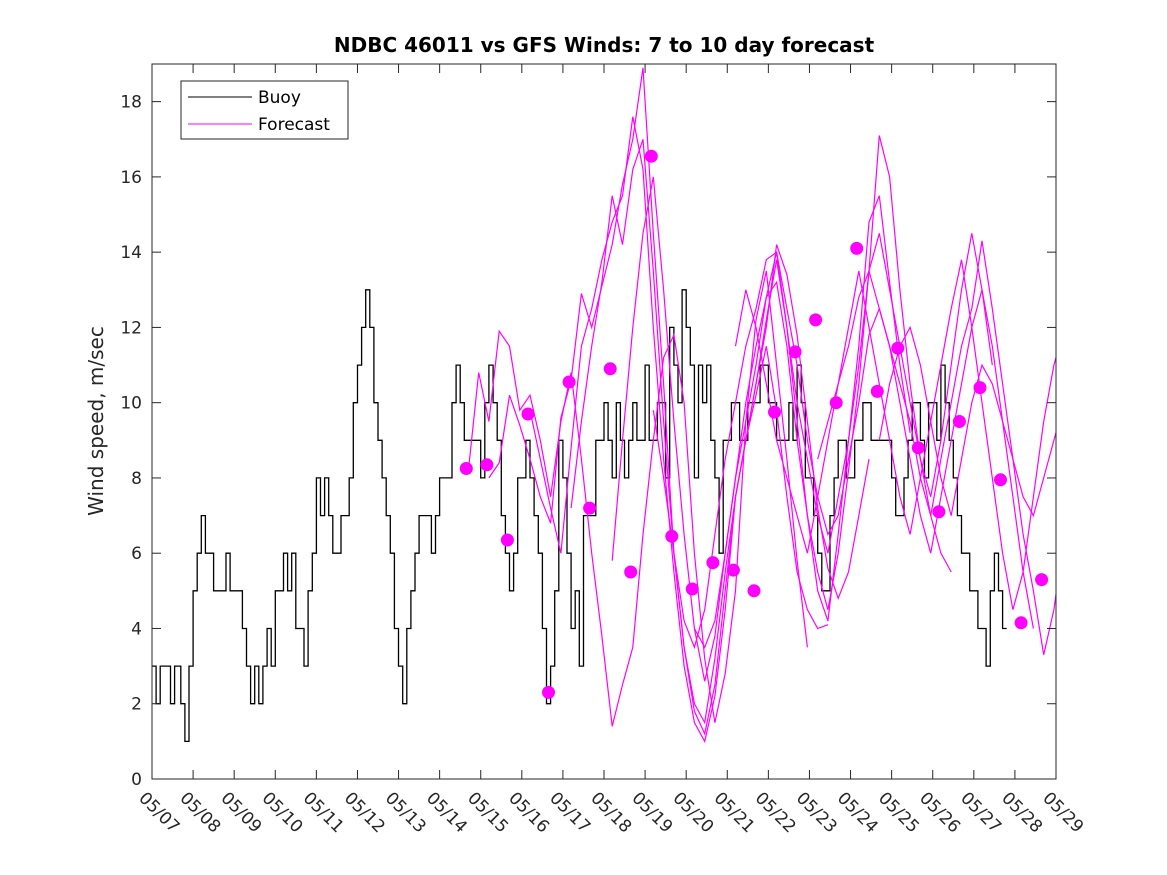 The width and height of the screenshot is (1167, 875). I want to click on legend: Buoy Forecast, so click(264, 110).